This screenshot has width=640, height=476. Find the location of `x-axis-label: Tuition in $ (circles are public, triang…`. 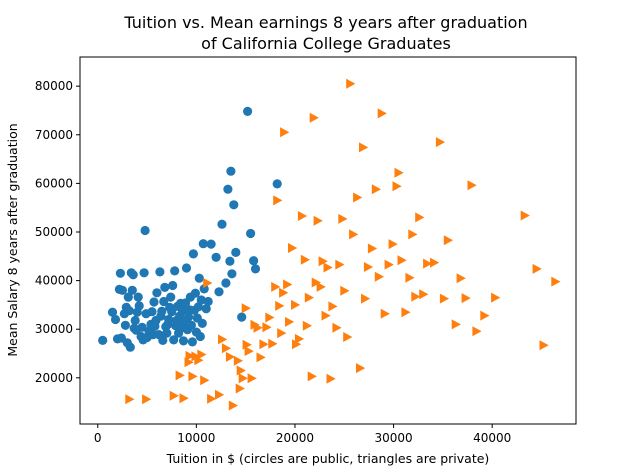

x-axis-label: Tuition in $ (circles are public, triang… is located at coordinates (328, 458).